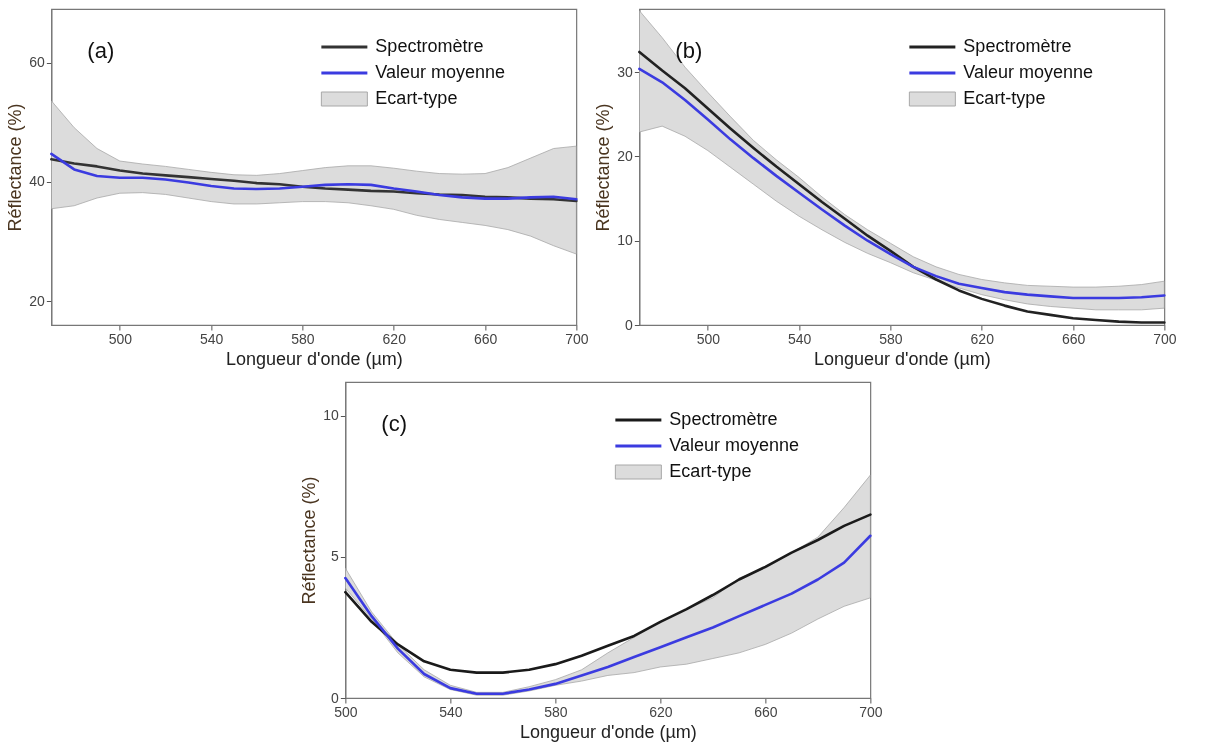  What do you see at coordinates (689, 50) in the screenshot?
I see `annotation: (b)` at bounding box center [689, 50].